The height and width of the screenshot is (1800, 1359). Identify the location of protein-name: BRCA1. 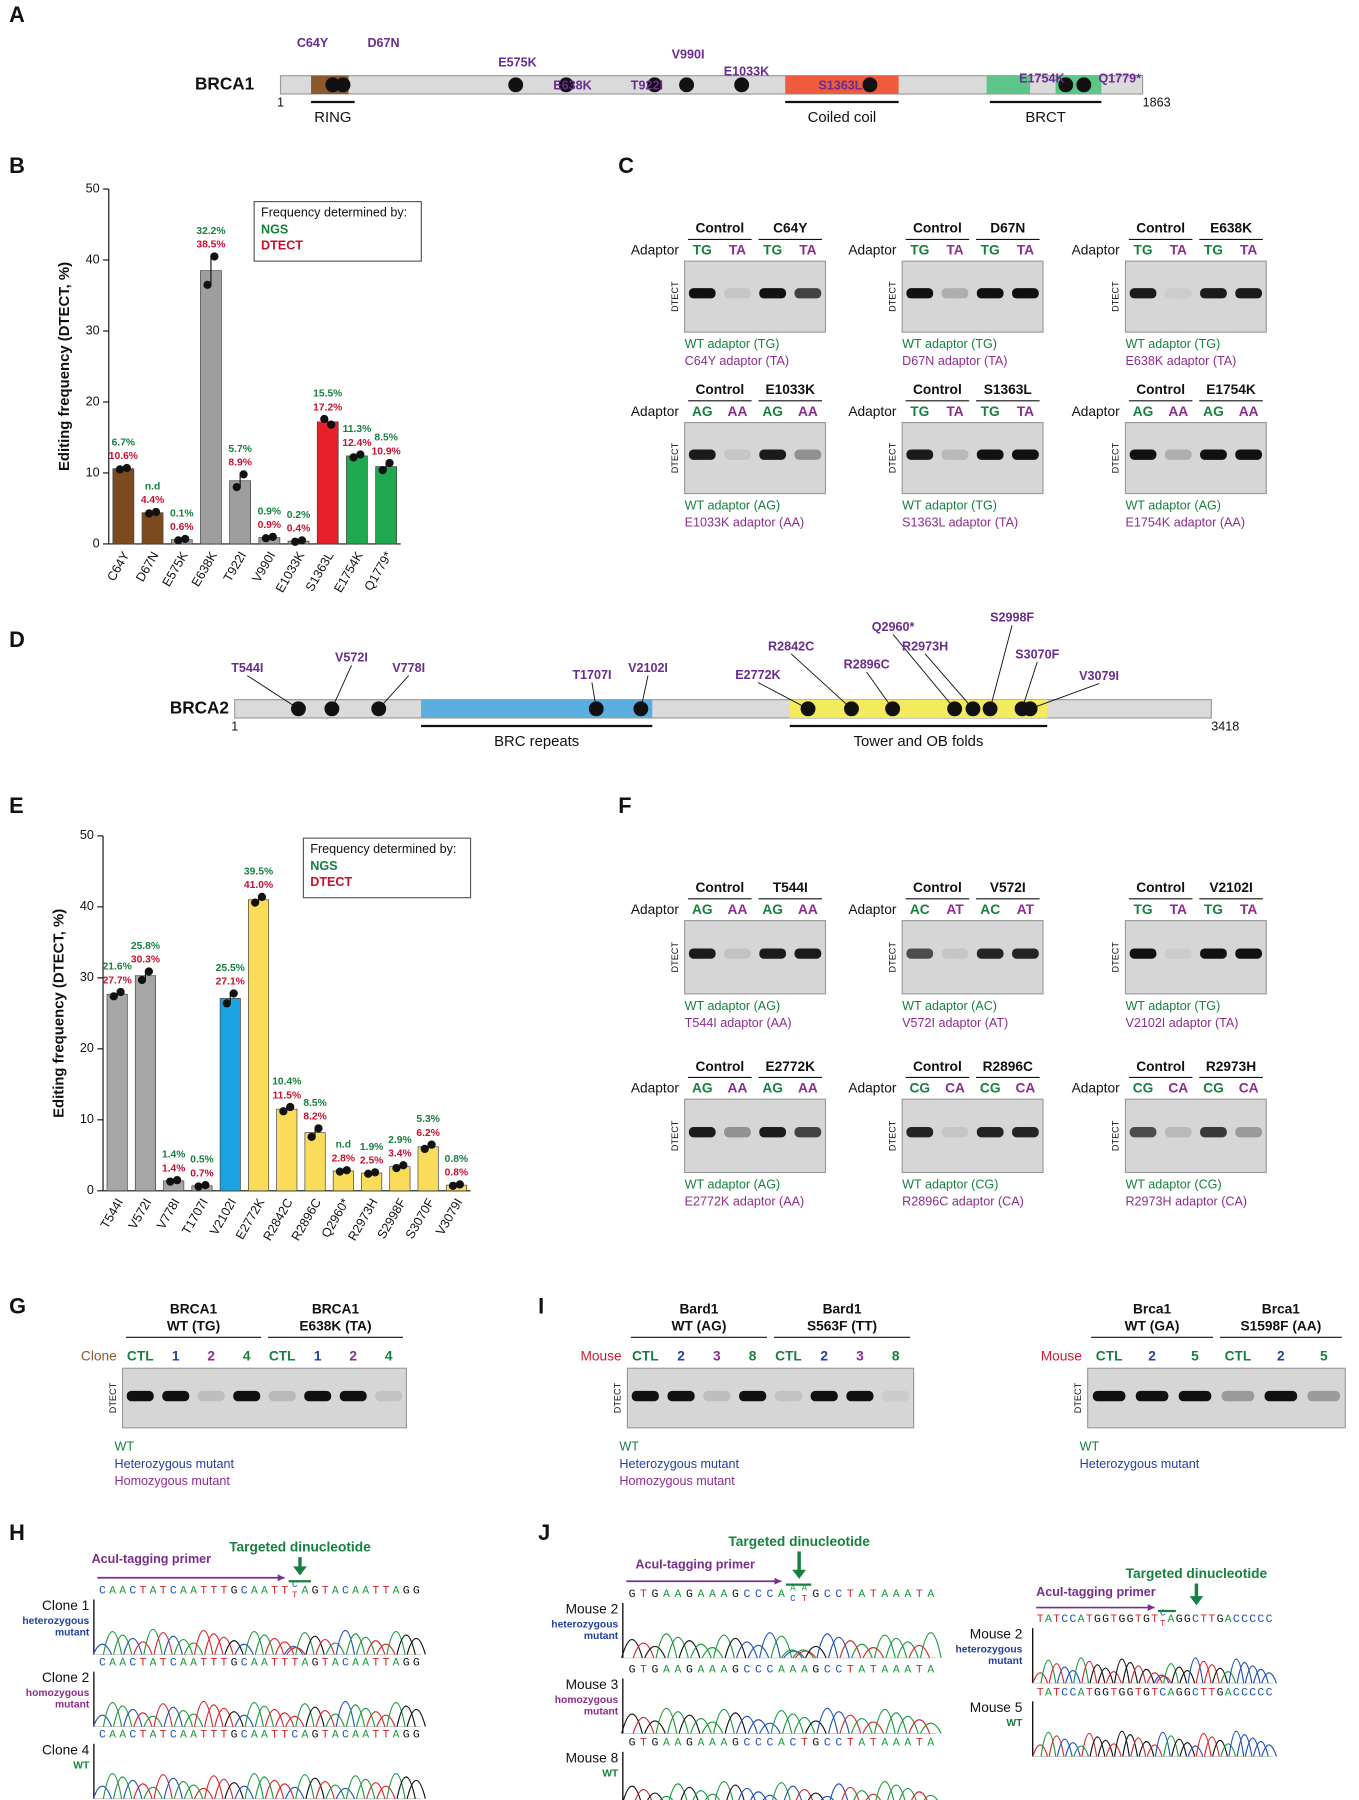
(225, 83).